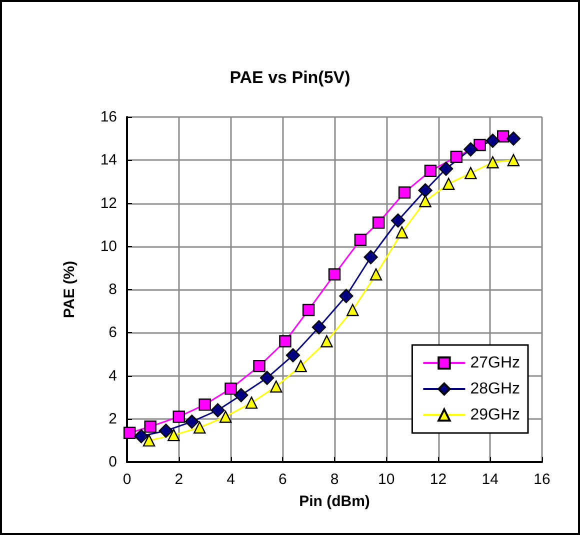 The image size is (580, 535). I want to click on y-tick-label: 10, so click(108, 246).